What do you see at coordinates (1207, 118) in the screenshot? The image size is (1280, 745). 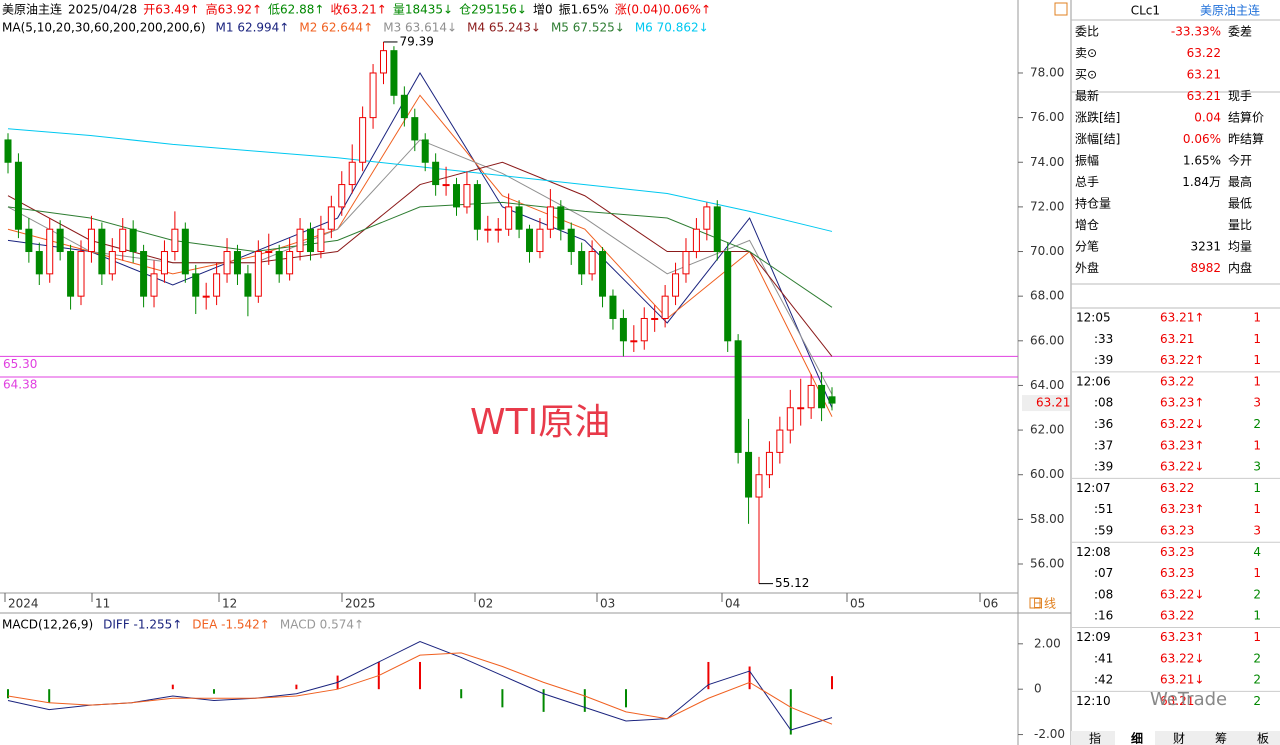 I see `quote-value: 0.04` at bounding box center [1207, 118].